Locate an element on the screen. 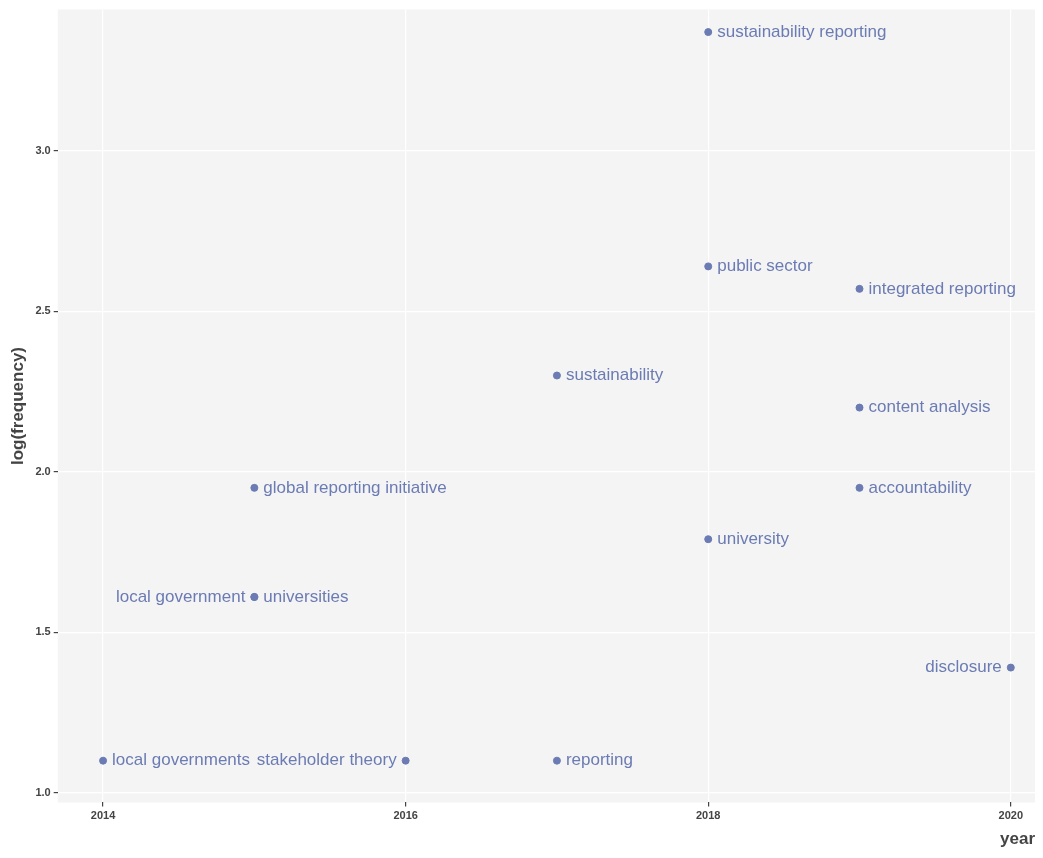 The image size is (1043, 858). annotation: accountability is located at coordinates (920, 487).